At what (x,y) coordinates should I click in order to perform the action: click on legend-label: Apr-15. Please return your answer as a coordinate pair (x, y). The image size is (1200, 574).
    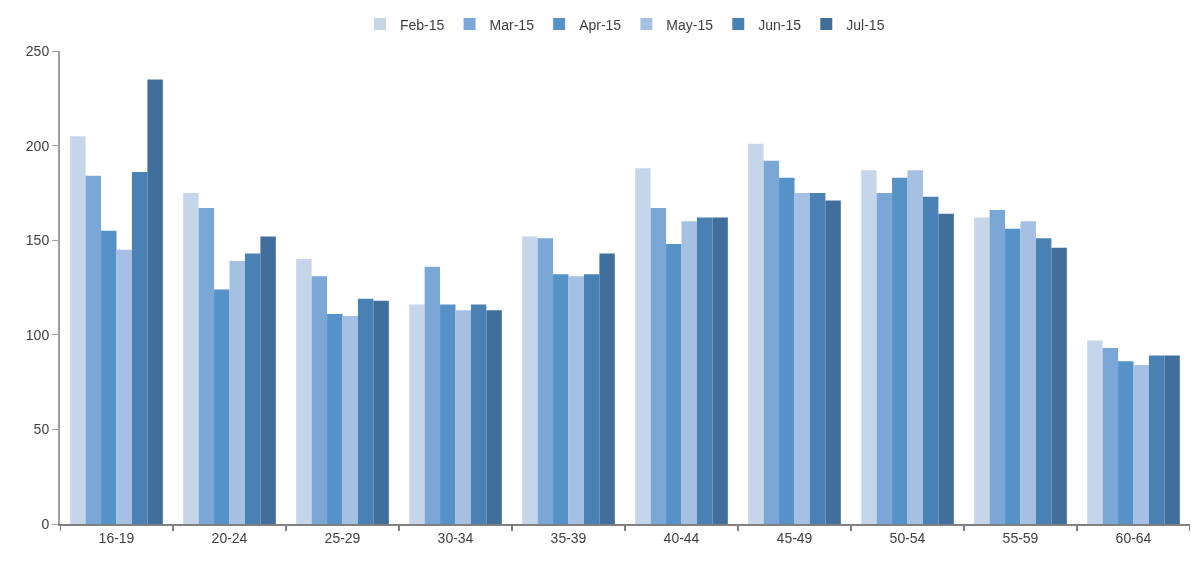
    Looking at the image, I should click on (600, 24).